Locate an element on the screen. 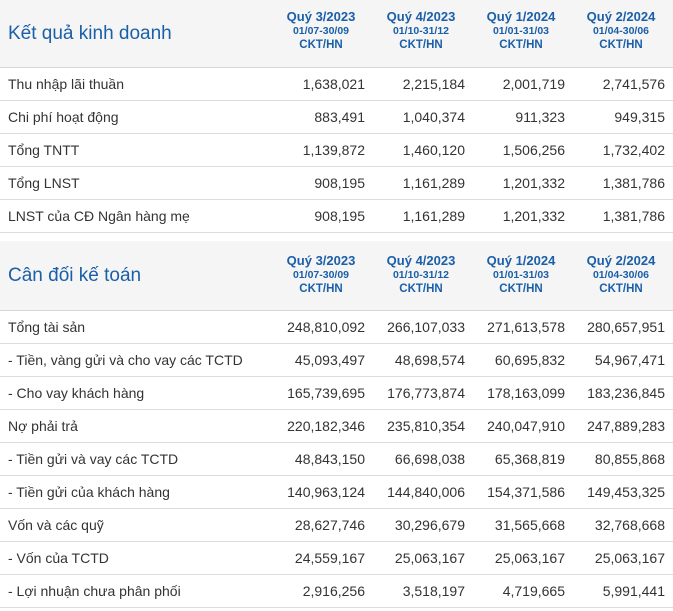 The image size is (673, 611). row-value: 28,627,746 is located at coordinates (329, 525).